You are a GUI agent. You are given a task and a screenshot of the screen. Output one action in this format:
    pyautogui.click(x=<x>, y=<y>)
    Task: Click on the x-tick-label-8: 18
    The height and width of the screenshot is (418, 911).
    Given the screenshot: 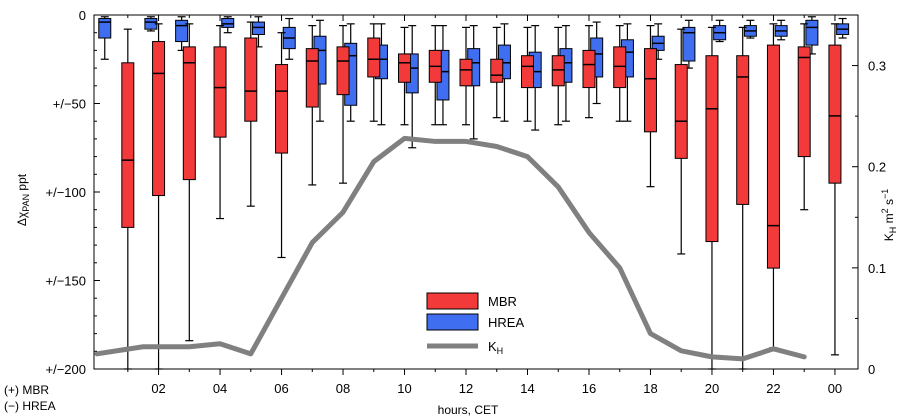 What is the action you would take?
    pyautogui.click(x=650, y=388)
    